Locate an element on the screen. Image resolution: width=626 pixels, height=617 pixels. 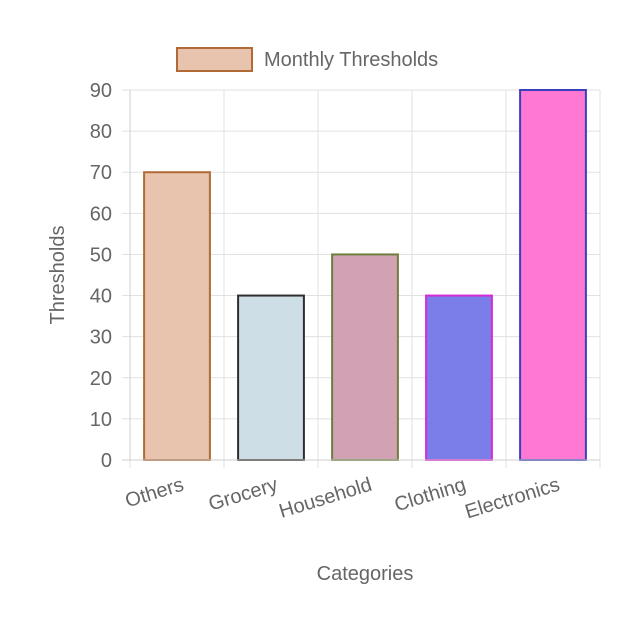
y-tick-label: 90 is located at coordinates (101, 91).